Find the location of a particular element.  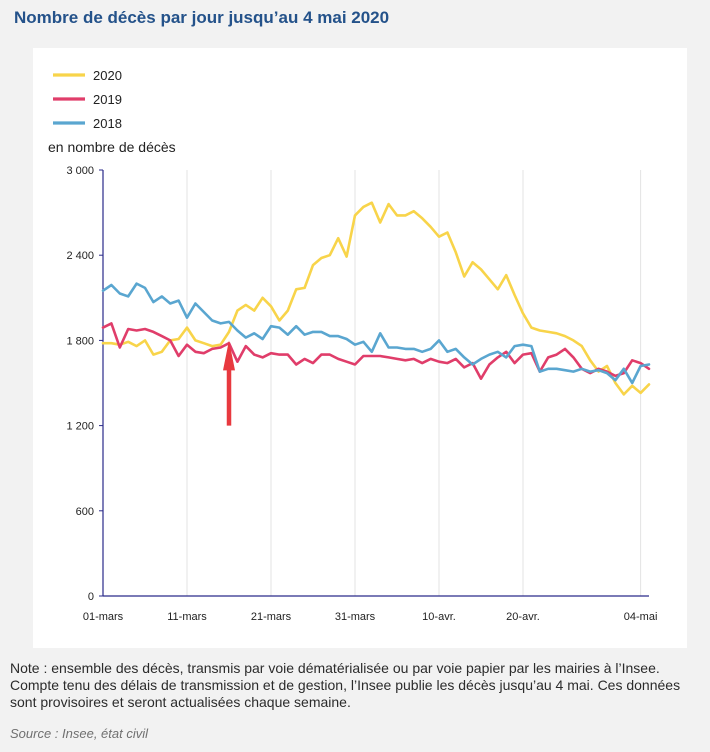

y-tick-label: 2 400 is located at coordinates (80, 256).